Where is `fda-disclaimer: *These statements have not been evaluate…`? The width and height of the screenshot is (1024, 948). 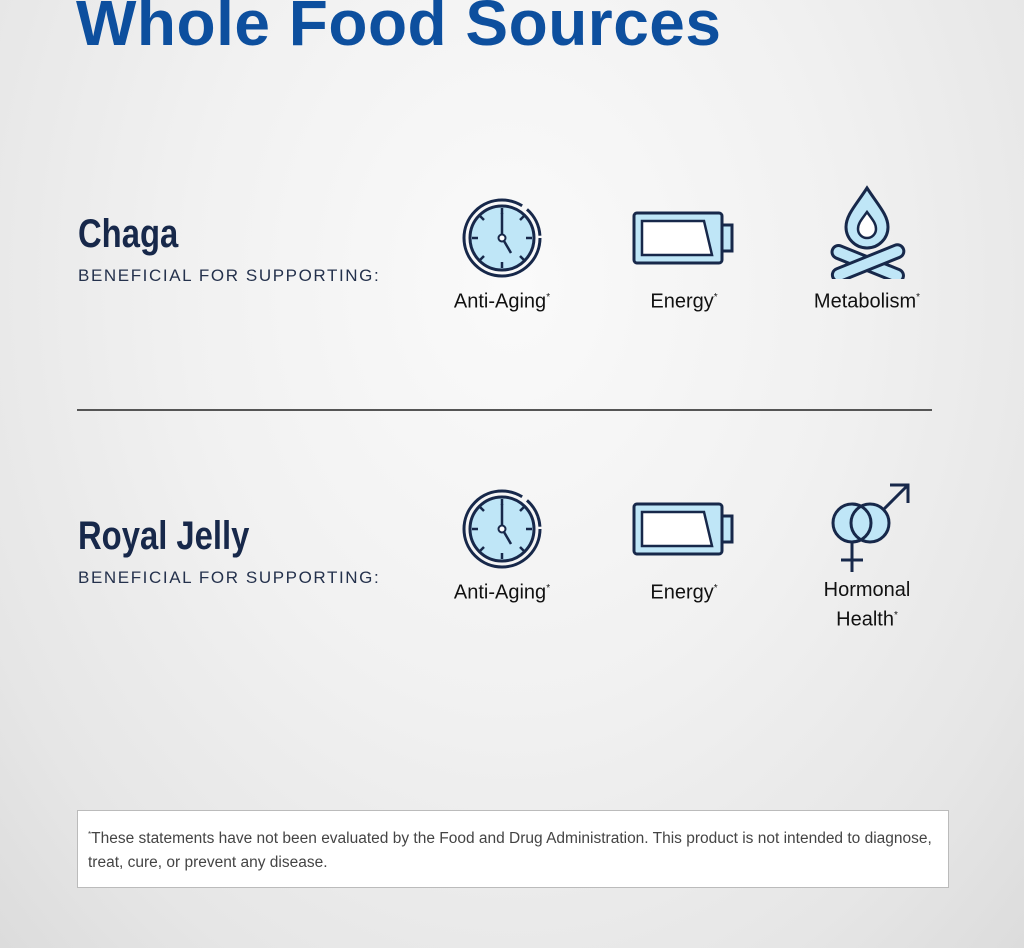 fda-disclaimer: *These statements have not been evaluate… is located at coordinates (513, 849).